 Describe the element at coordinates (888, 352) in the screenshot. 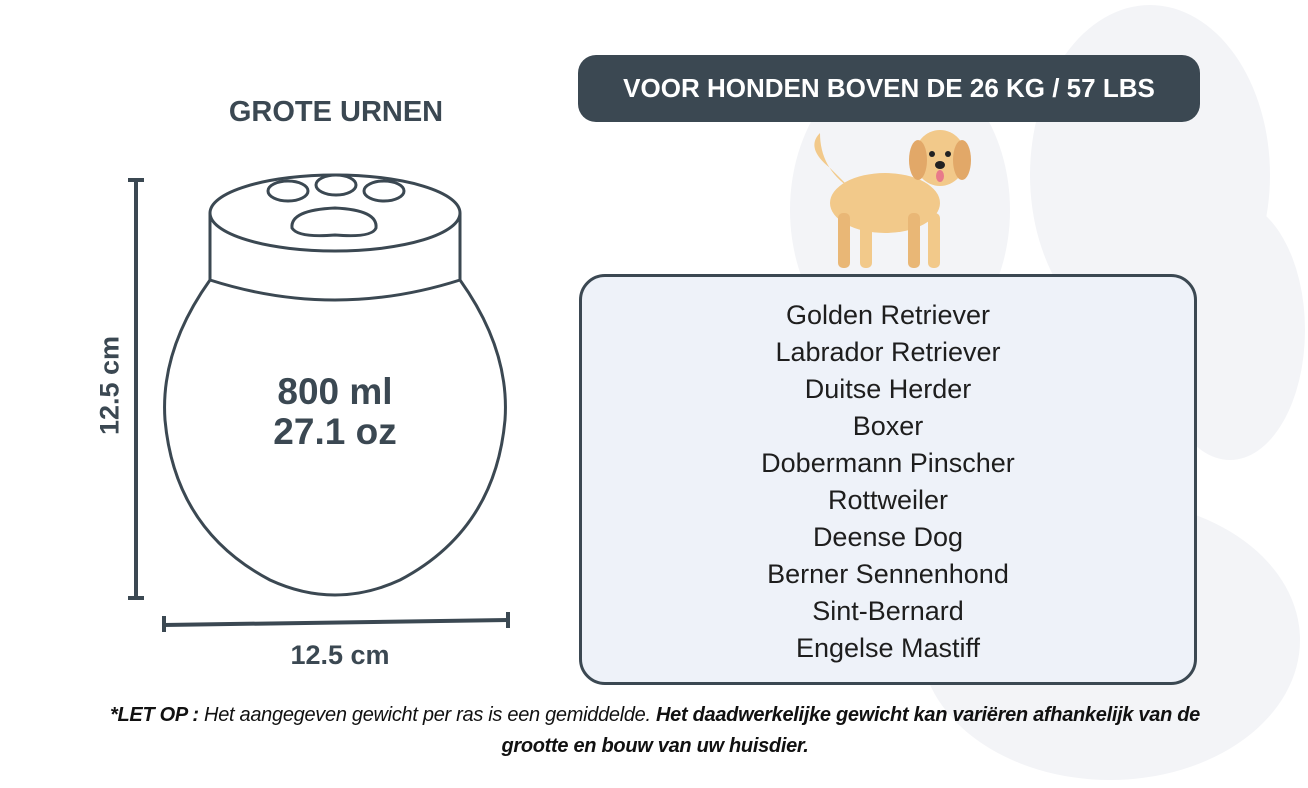

I see `list-item: Labrador Retriever` at that location.